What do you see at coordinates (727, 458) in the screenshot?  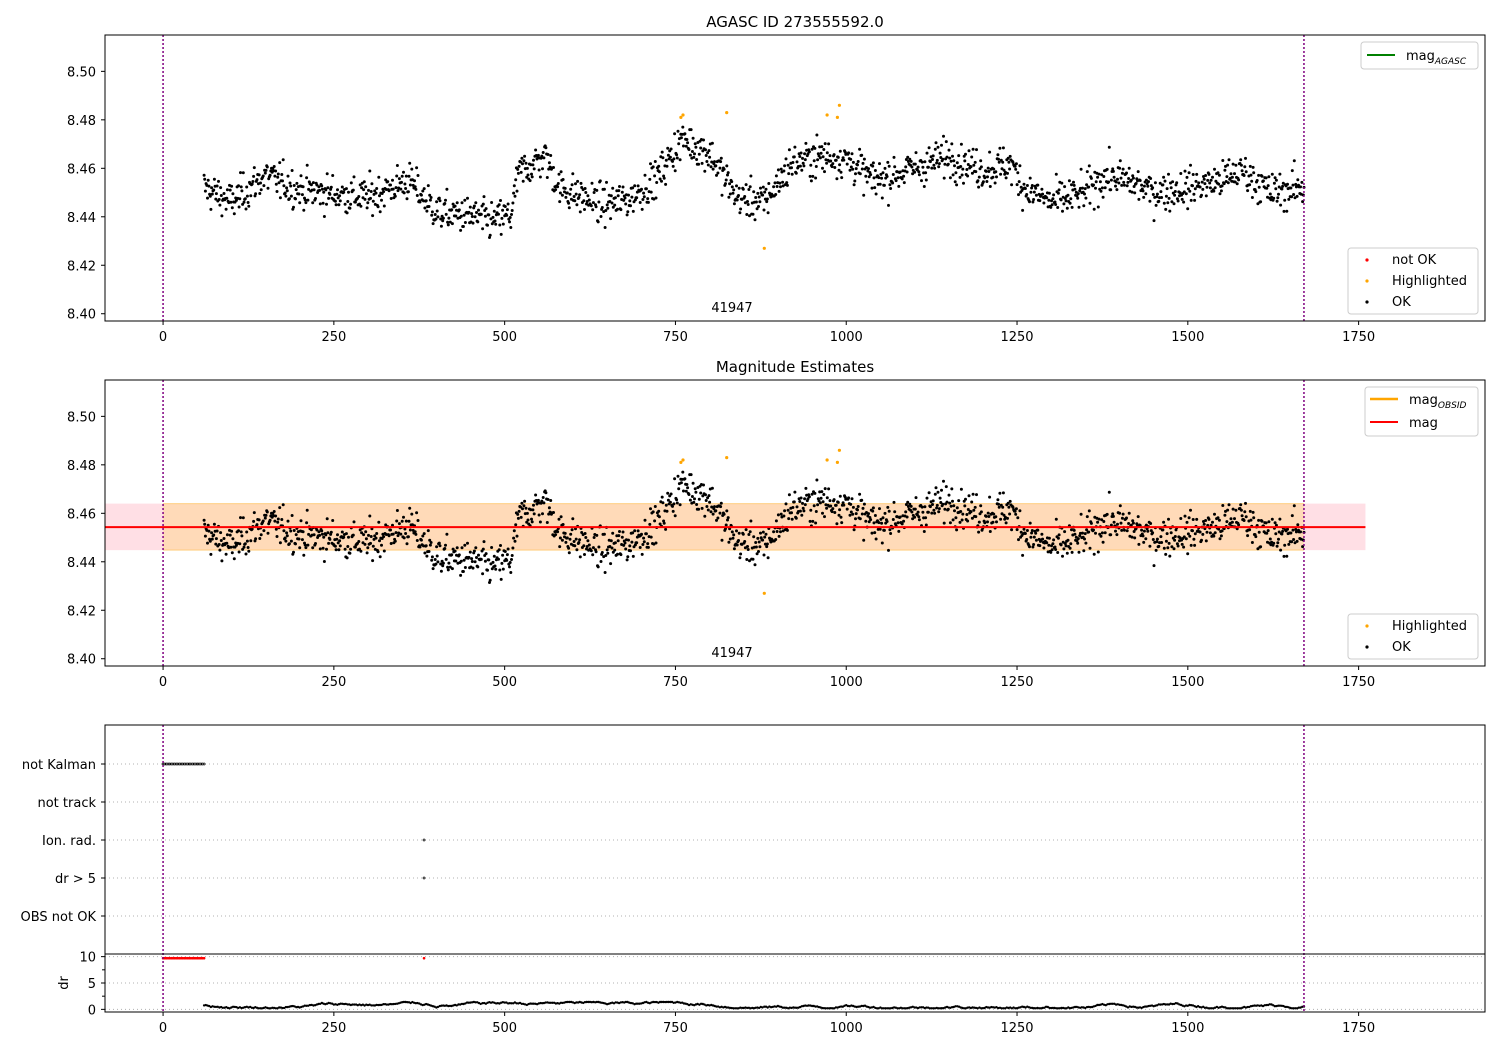 I see `panel2-highlighted-point` at bounding box center [727, 458].